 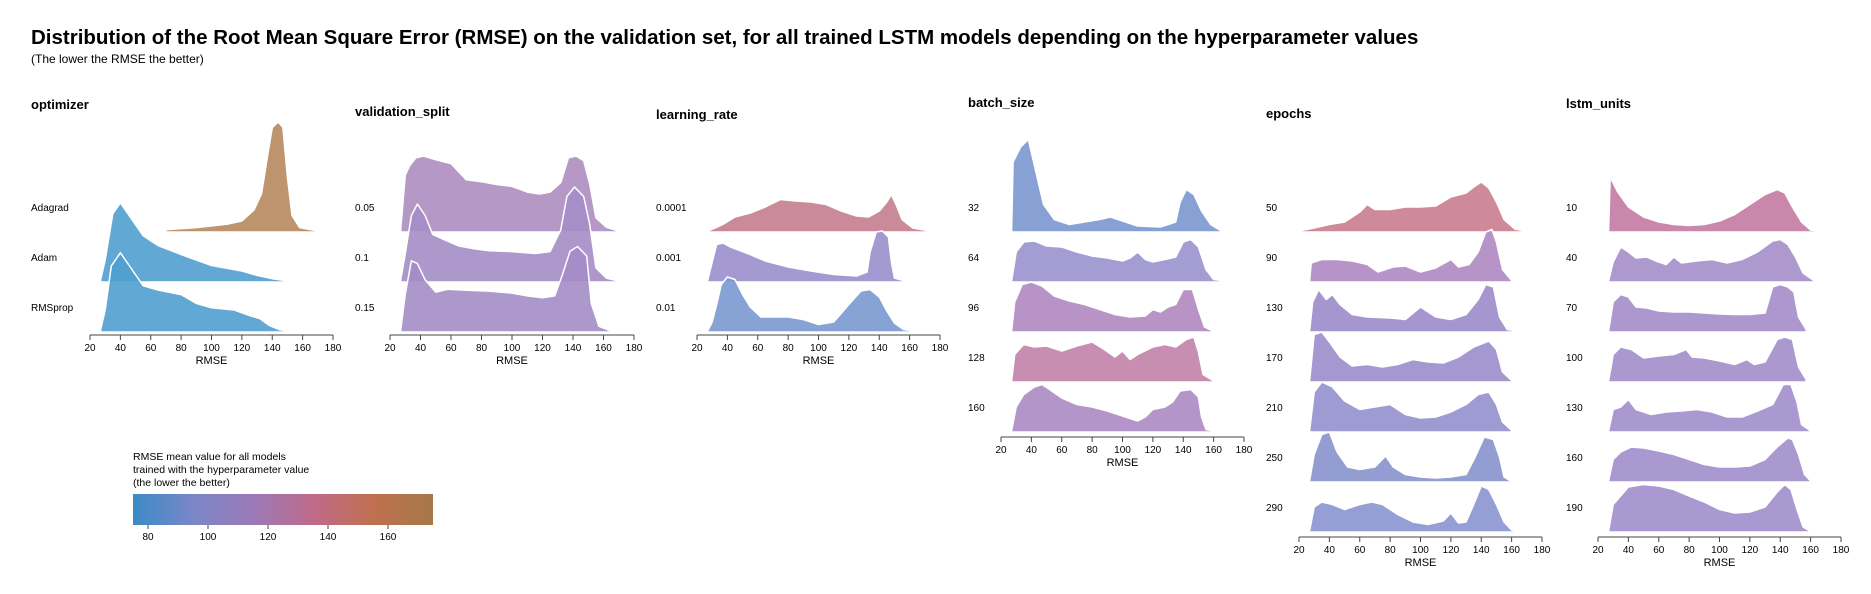 What do you see at coordinates (818, 348) in the screenshot?
I see `x-tick-label-learning-rate-100: 100` at bounding box center [818, 348].